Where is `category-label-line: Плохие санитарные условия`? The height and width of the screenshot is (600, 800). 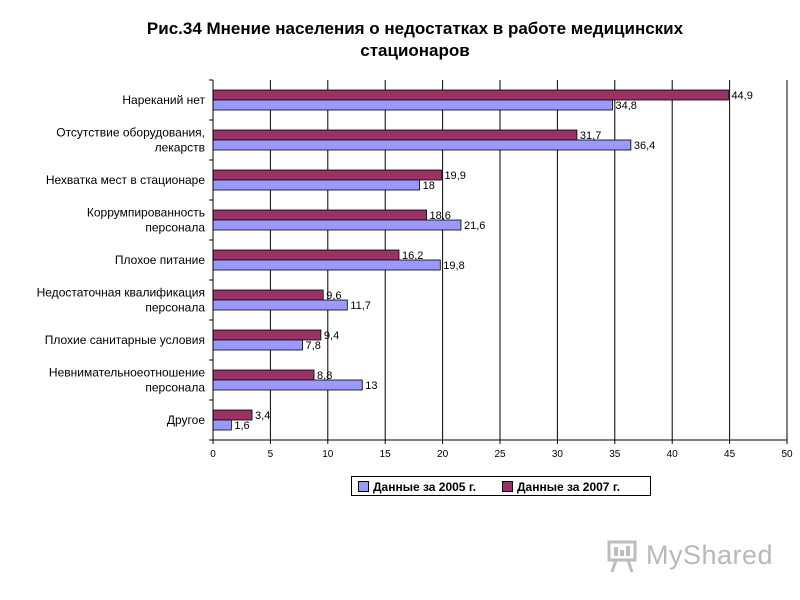
category-label-line: Плохие санитарные условия is located at coordinates (125, 340).